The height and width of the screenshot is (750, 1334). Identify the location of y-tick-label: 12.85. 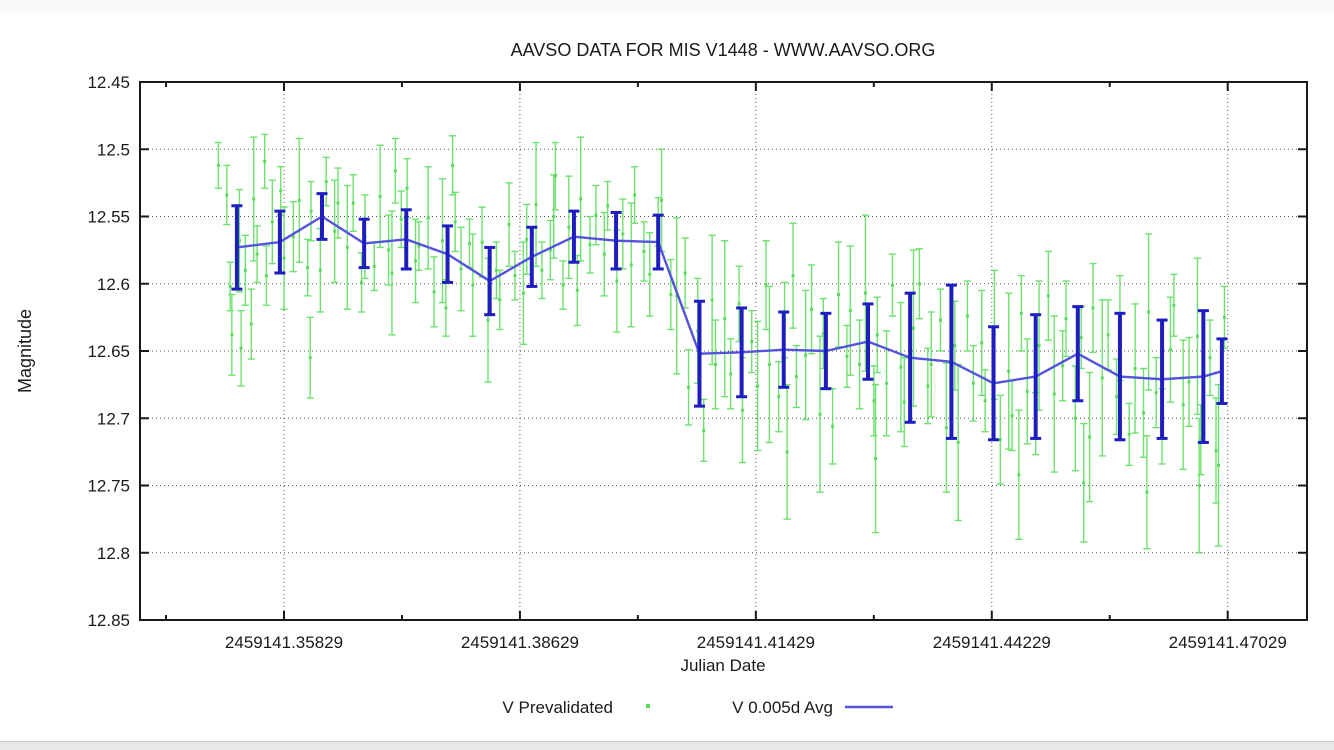
(108, 620).